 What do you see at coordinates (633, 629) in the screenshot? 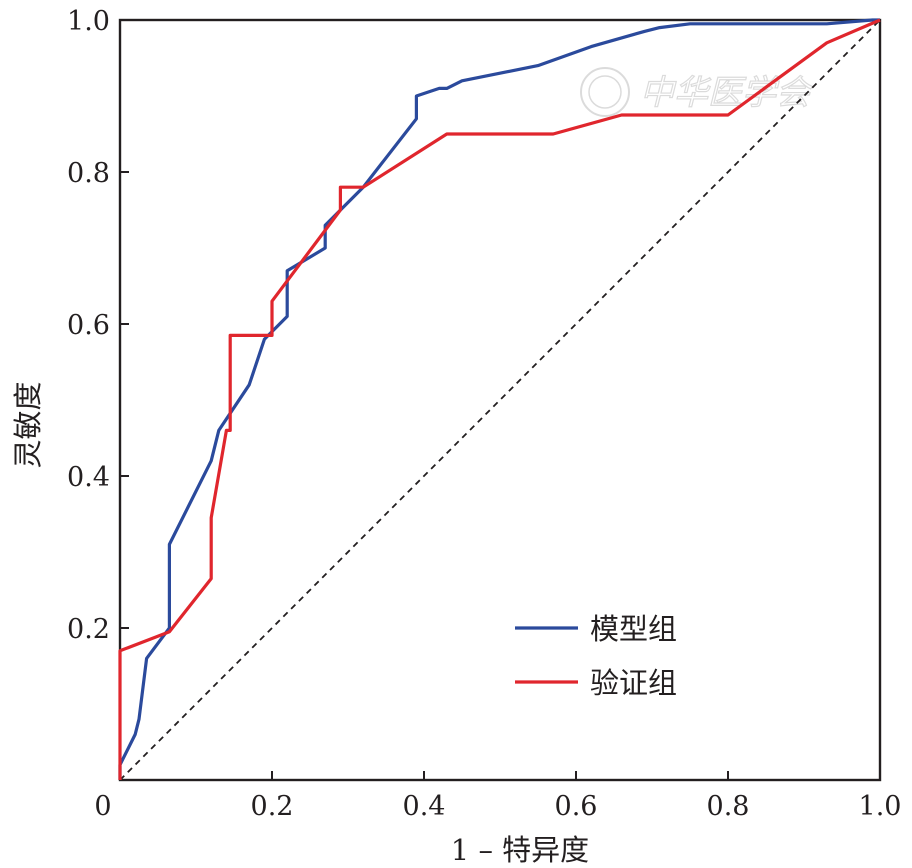
I see `legend-label-model: 模型组` at bounding box center [633, 629].